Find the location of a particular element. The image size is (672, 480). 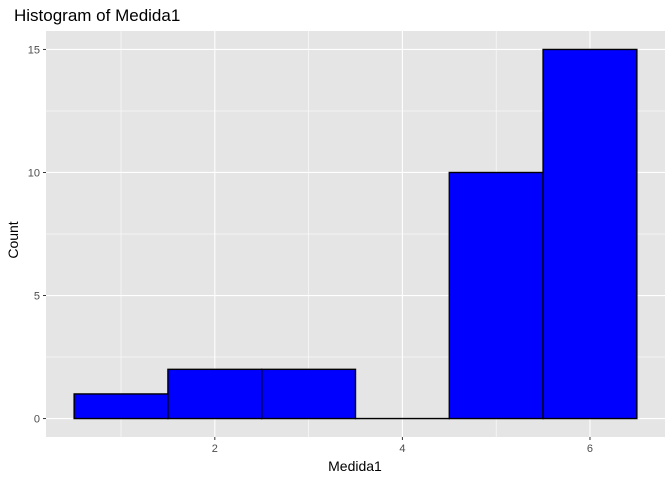

y-tick-label: 10 is located at coordinates (34, 173).